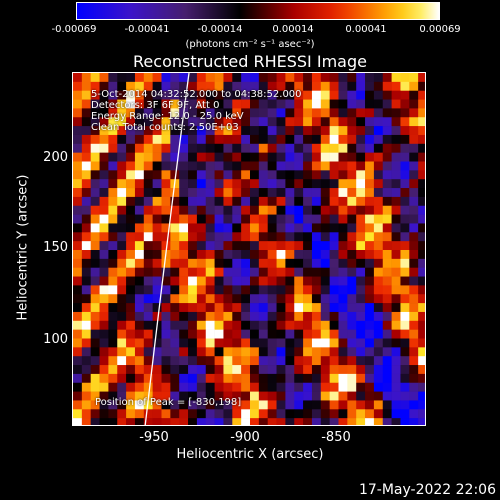  I want to click on timestamp: 17-May-2022 22:06, so click(427, 490).